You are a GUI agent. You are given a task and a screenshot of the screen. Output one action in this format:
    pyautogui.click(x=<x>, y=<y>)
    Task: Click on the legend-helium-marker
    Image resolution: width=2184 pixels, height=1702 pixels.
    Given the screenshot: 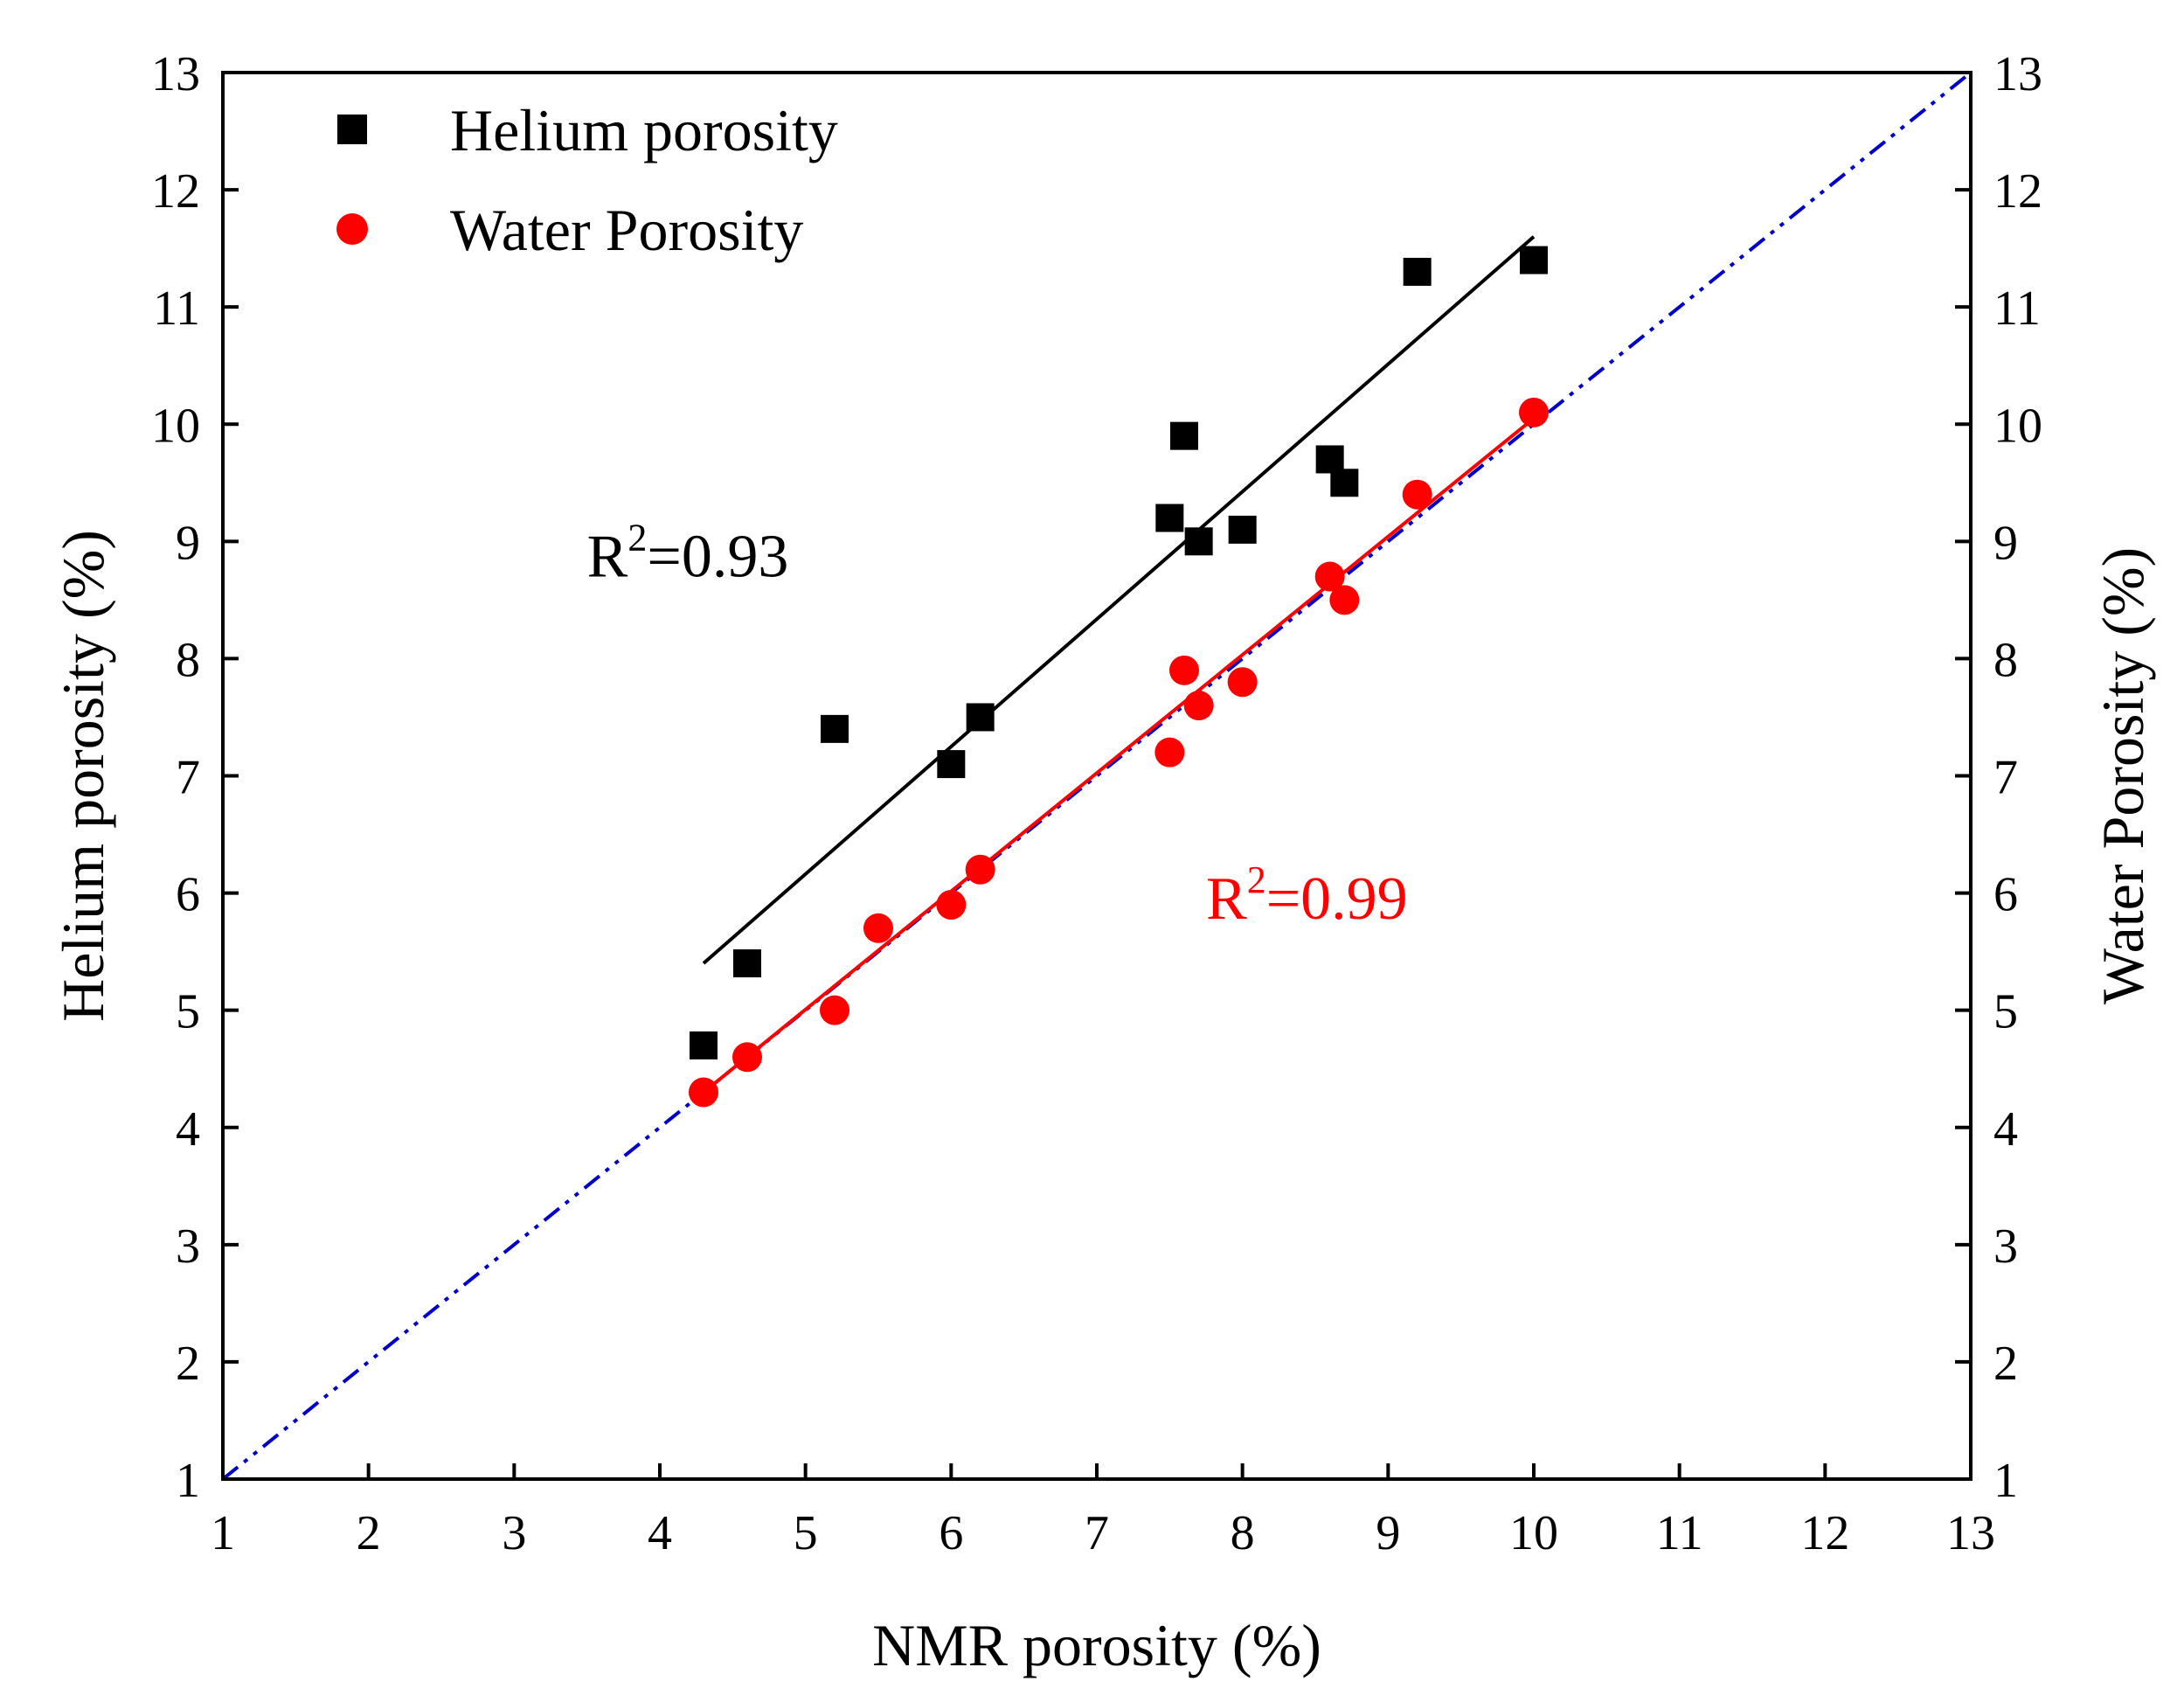 What is the action you would take?
    pyautogui.click(x=352, y=129)
    